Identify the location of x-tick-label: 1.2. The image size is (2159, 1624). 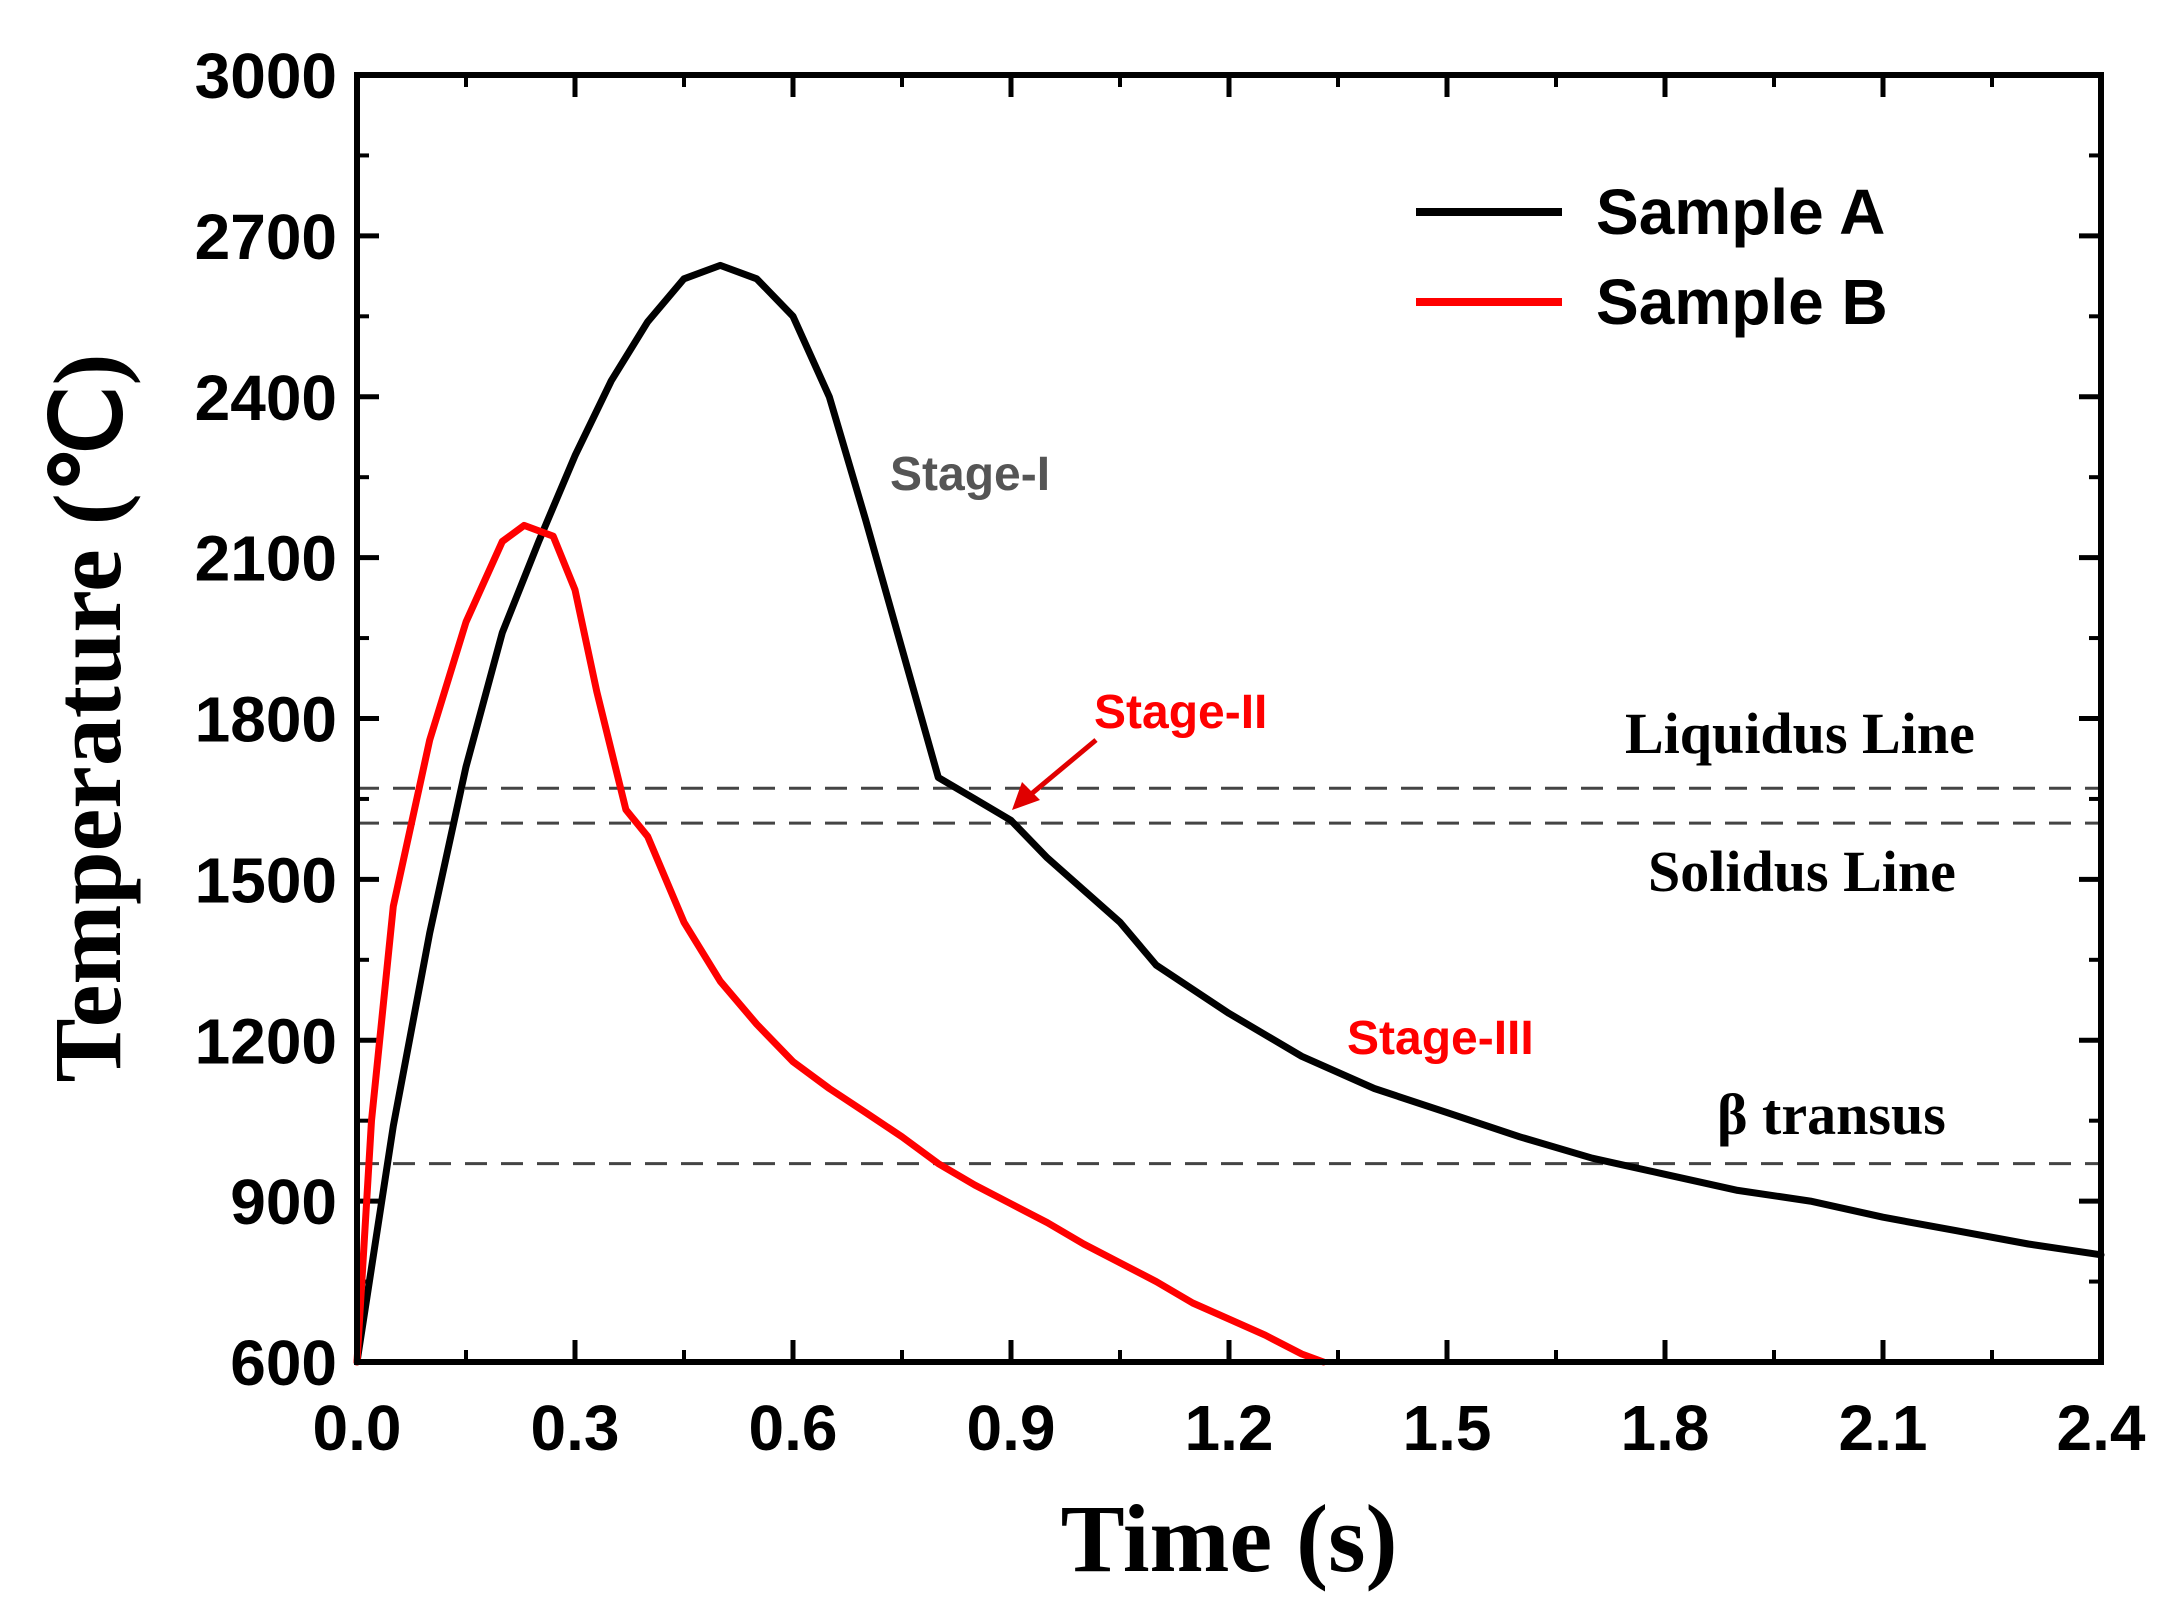
(1229, 1428).